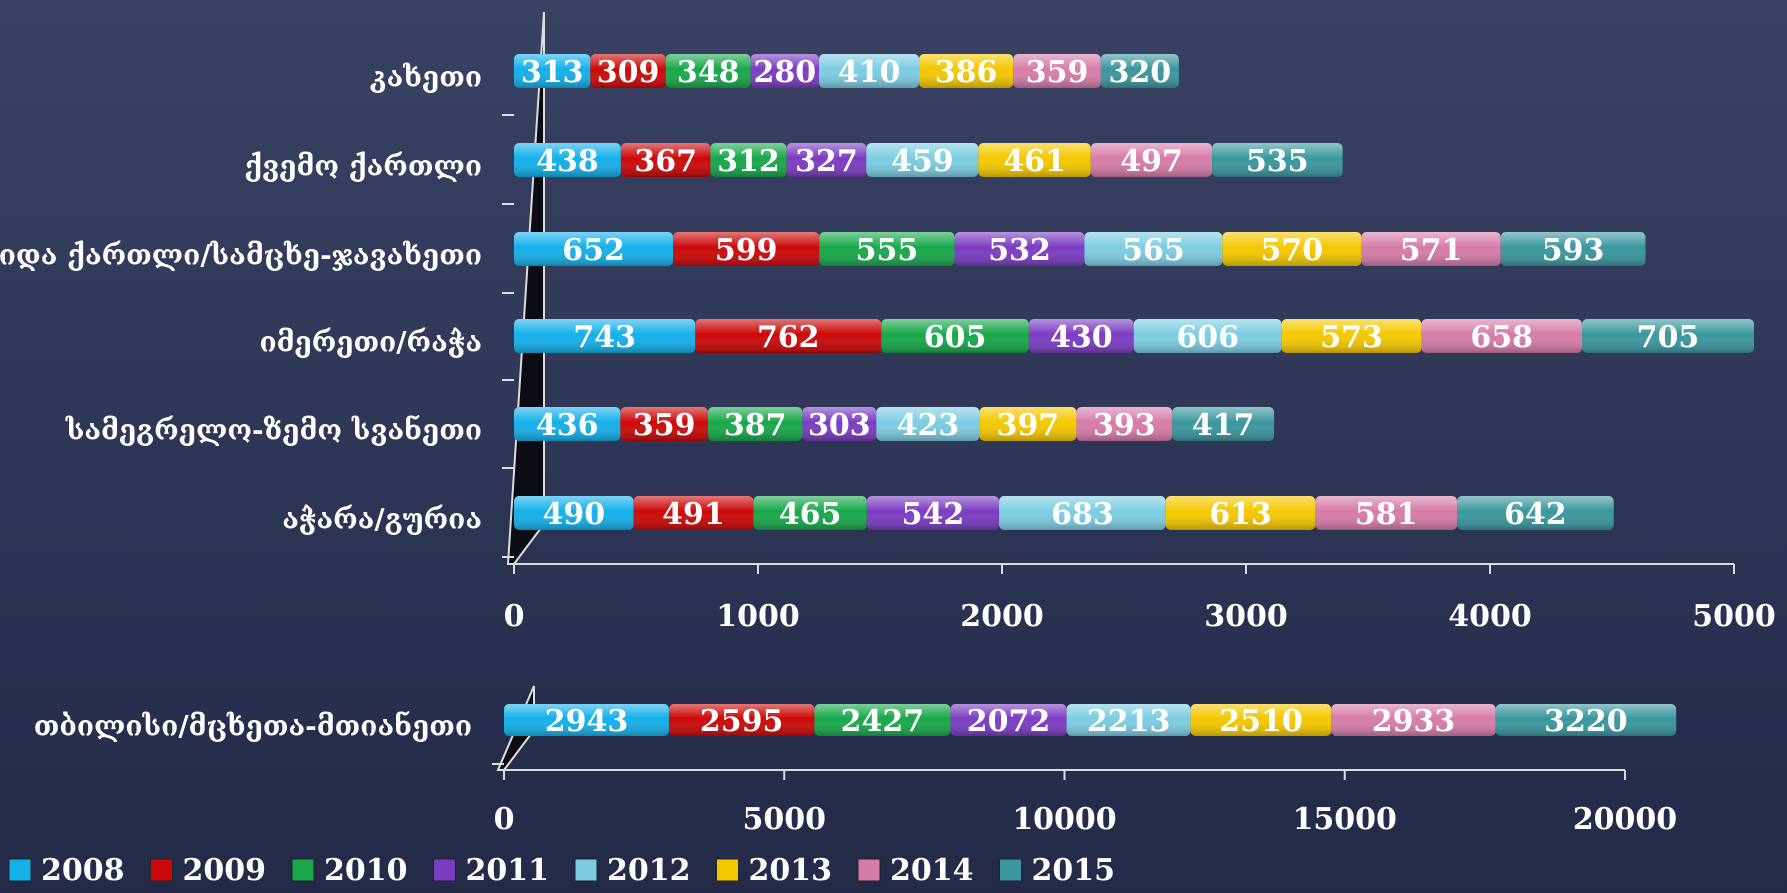 This screenshot has height=893, width=1787. I want to click on x-tick-label: 15000, so click(1345, 819).